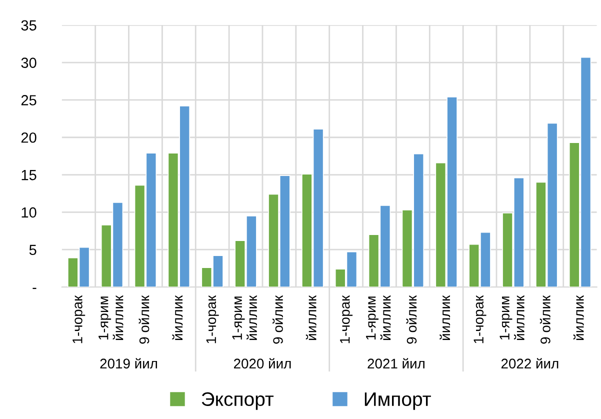 The image size is (601, 419). What do you see at coordinates (29, 212) in the screenshot?
I see `y-tick-label: 10` at bounding box center [29, 212].